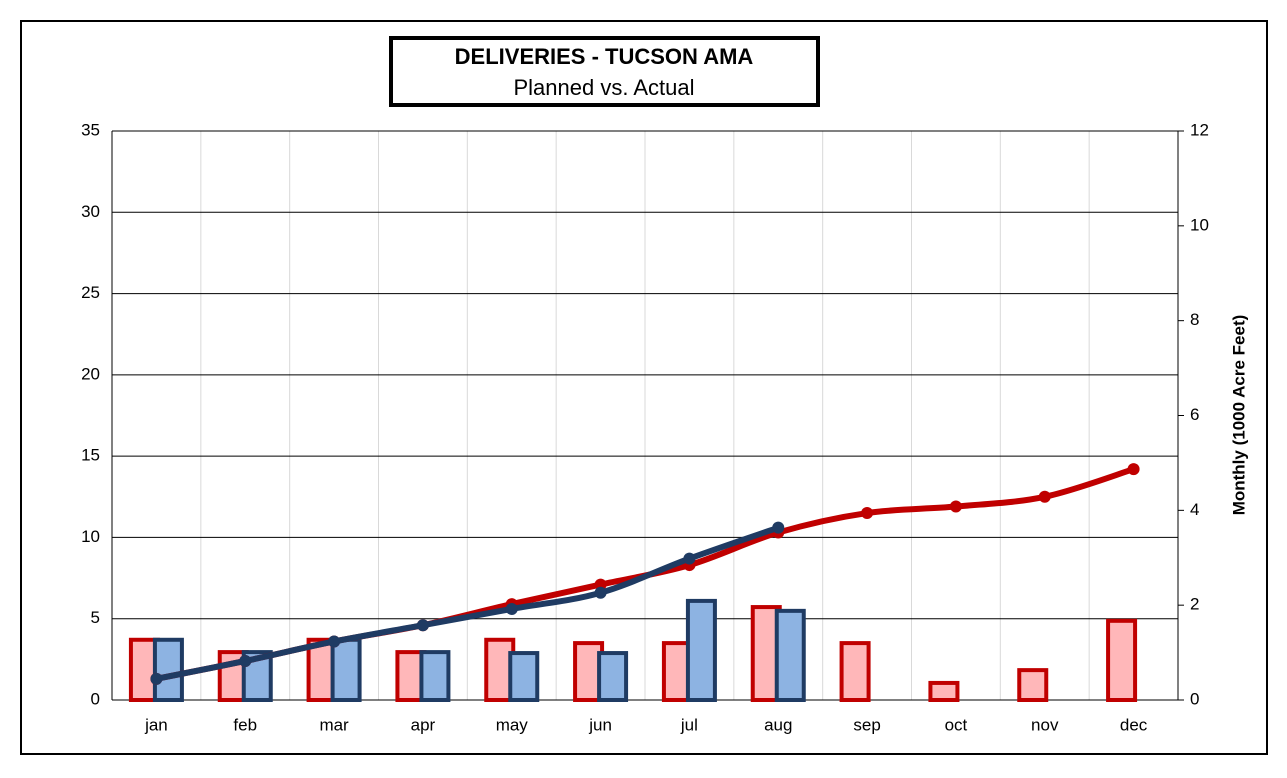  What do you see at coordinates (604, 56) in the screenshot?
I see `chart-title: DELIVERIES - TUCSON AMA` at bounding box center [604, 56].